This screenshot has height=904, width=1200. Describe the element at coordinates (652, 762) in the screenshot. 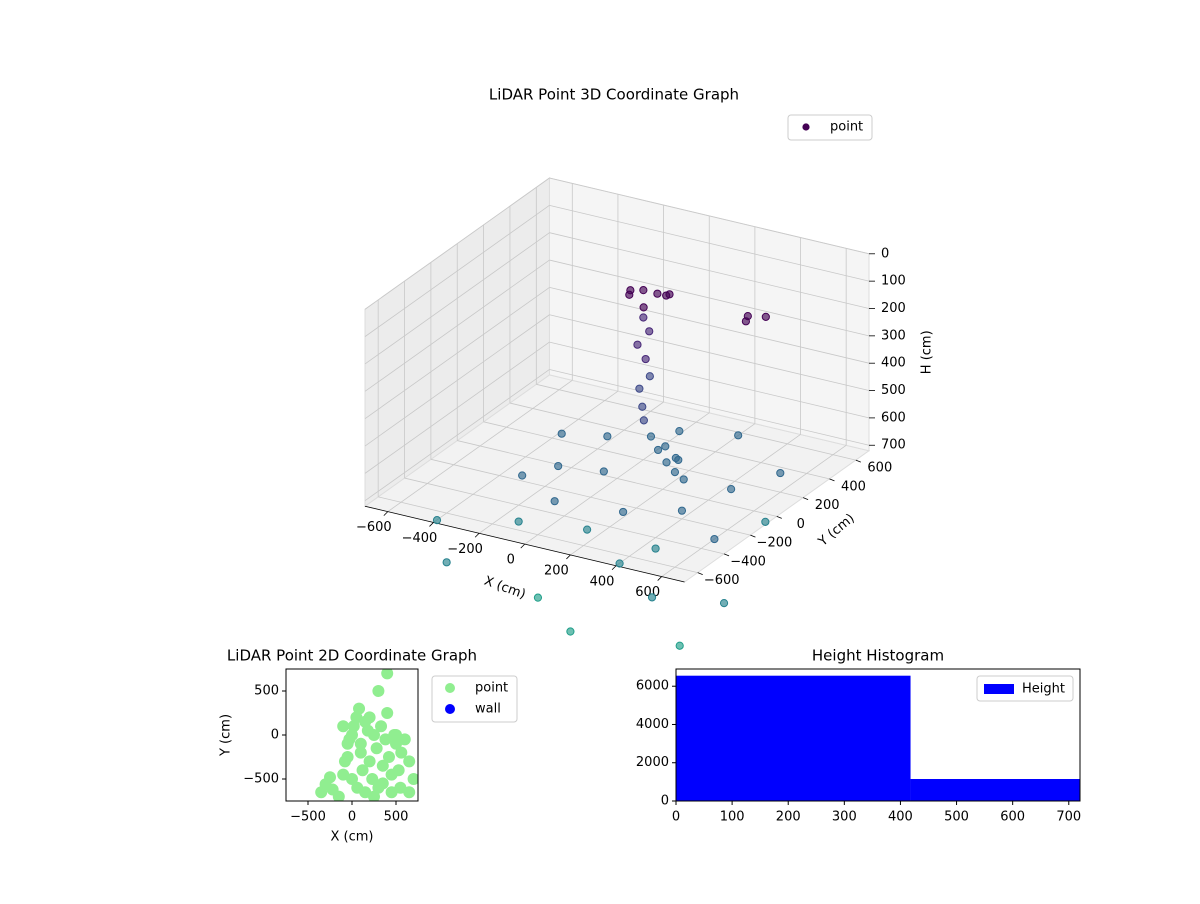

I see `y-tick-label: 2000` at that location.